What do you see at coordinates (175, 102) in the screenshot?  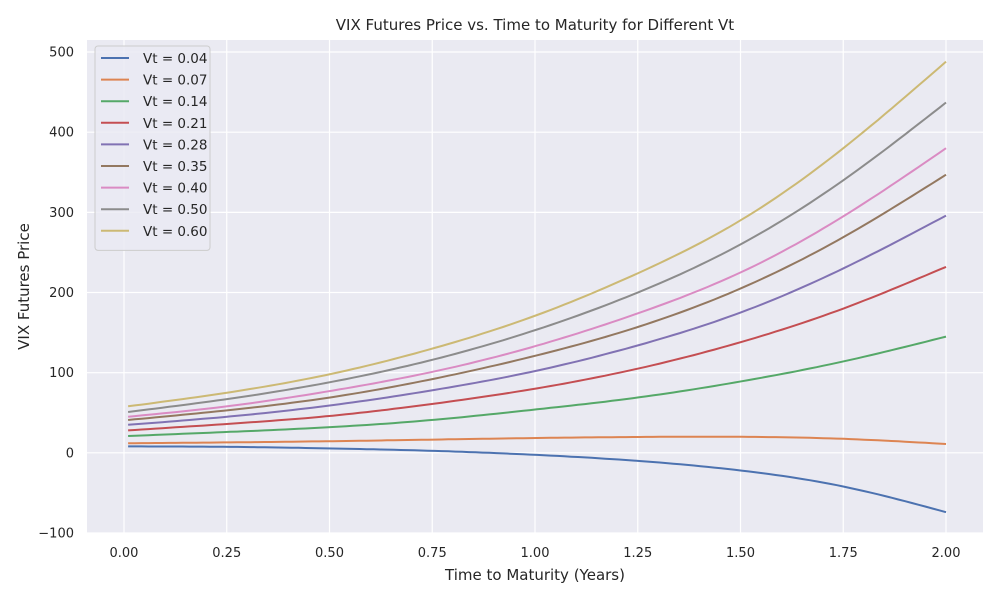 I see `legend-entry: Vt = 0.14` at bounding box center [175, 102].